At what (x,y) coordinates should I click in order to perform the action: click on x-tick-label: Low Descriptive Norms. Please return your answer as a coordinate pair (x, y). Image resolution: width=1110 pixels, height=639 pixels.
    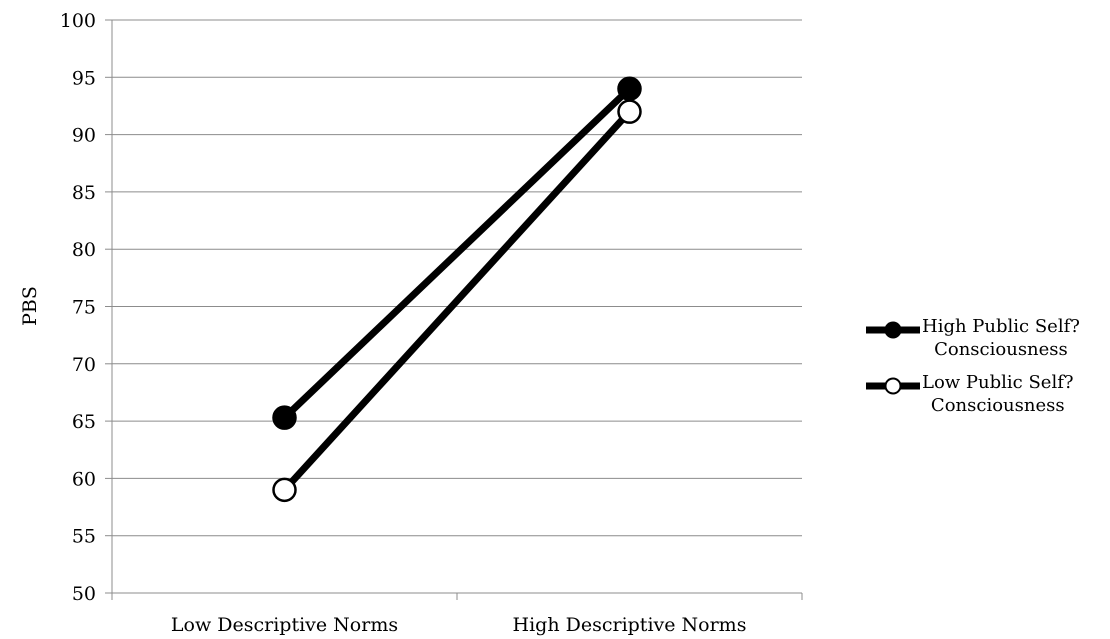
    Looking at the image, I should click on (284, 625).